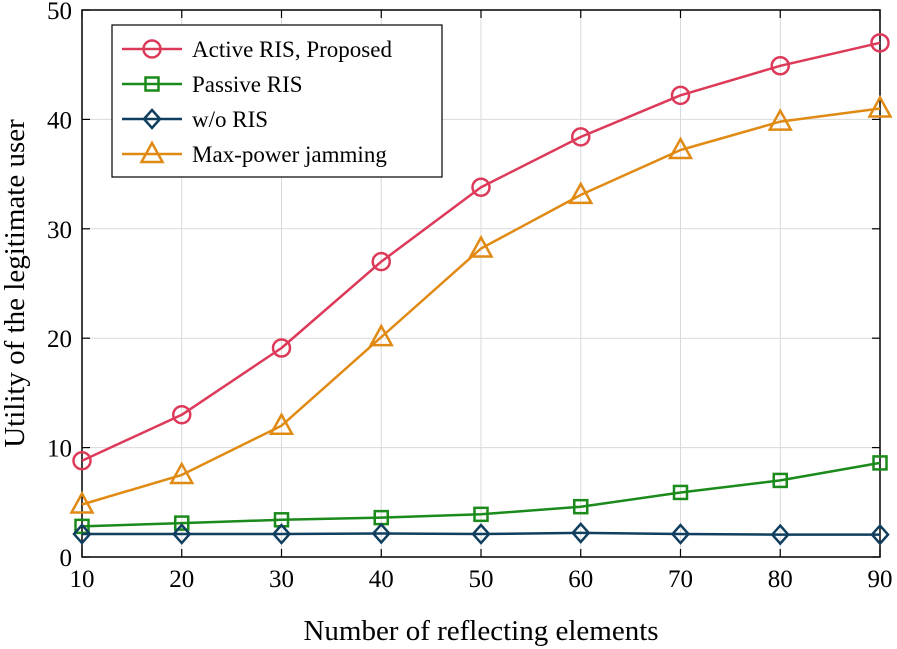  I want to click on y-tick-label: 50, so click(59, 12).